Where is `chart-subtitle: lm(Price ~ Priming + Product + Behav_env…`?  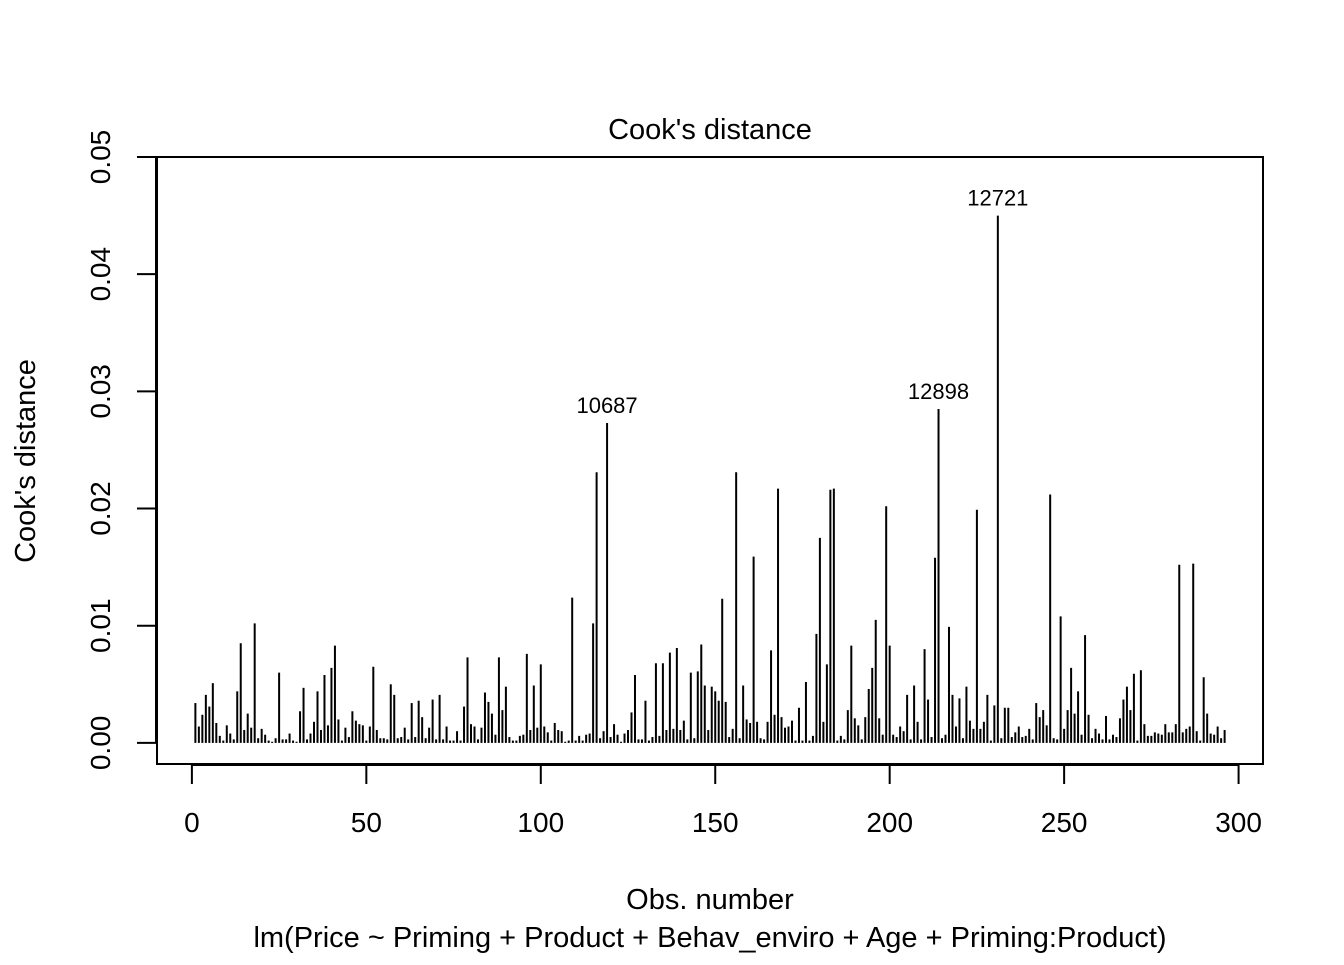
chart-subtitle: lm(Price ~ Priming + Product + Behav_env… is located at coordinates (709, 938).